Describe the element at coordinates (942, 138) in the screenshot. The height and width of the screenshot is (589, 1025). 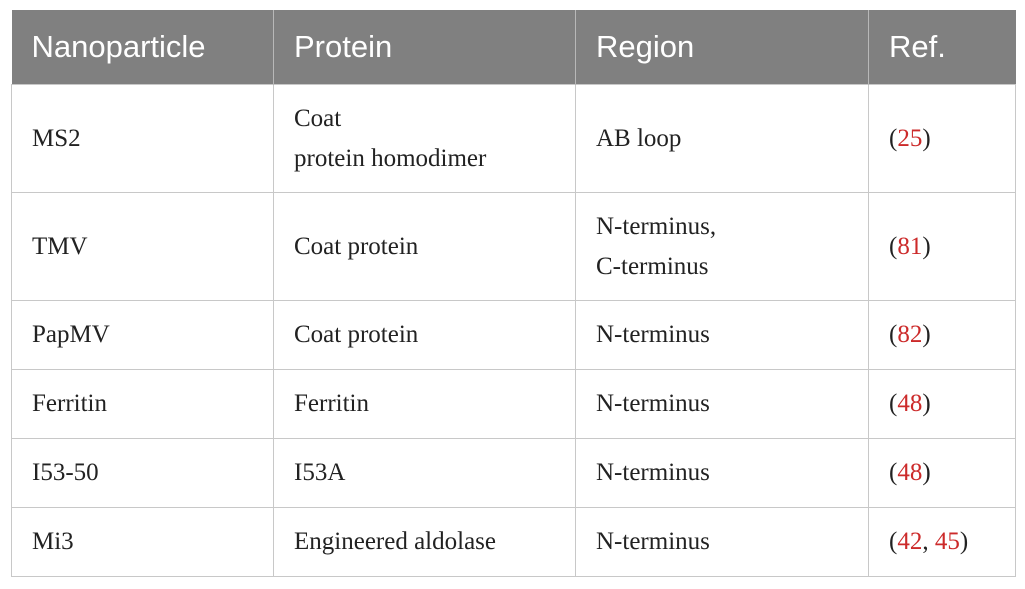
I see `cell-ref: (25)` at that location.